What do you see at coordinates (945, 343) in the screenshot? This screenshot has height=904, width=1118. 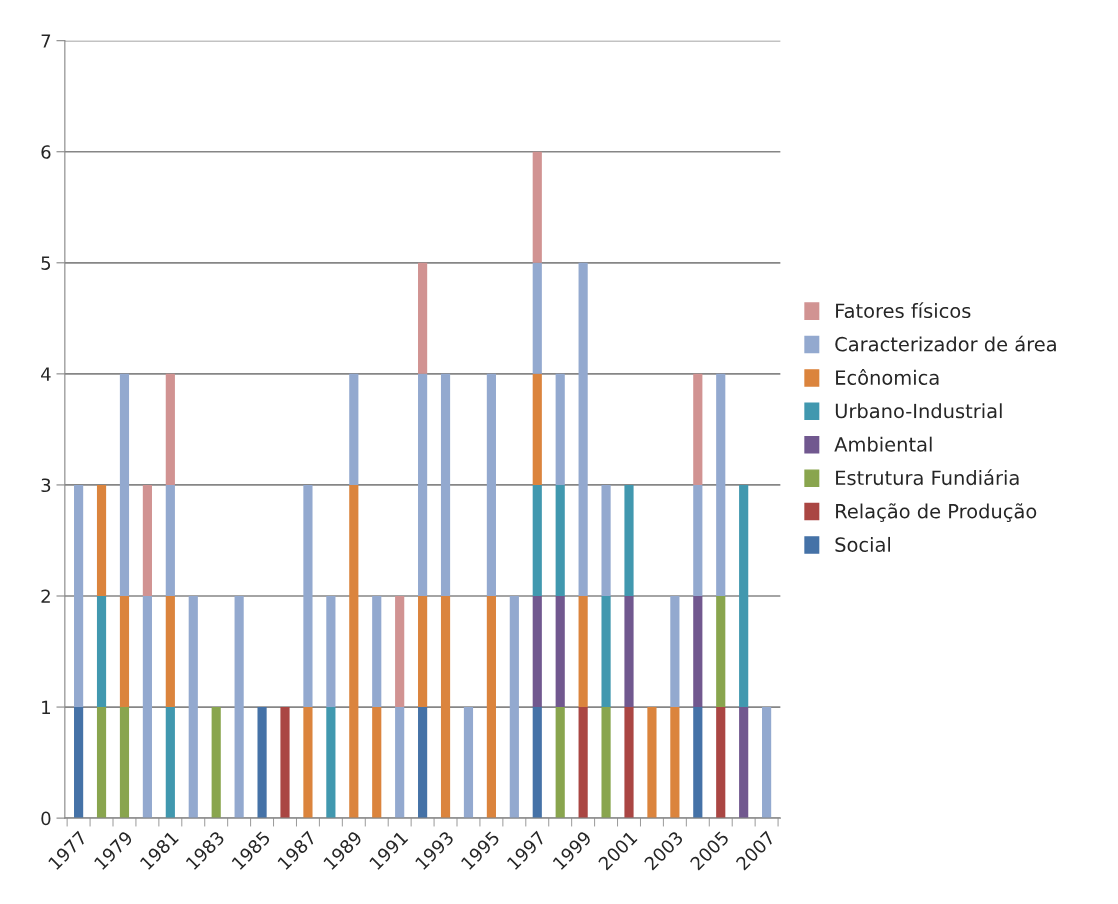 I see `legend-label: Caracterizador de área` at bounding box center [945, 343].